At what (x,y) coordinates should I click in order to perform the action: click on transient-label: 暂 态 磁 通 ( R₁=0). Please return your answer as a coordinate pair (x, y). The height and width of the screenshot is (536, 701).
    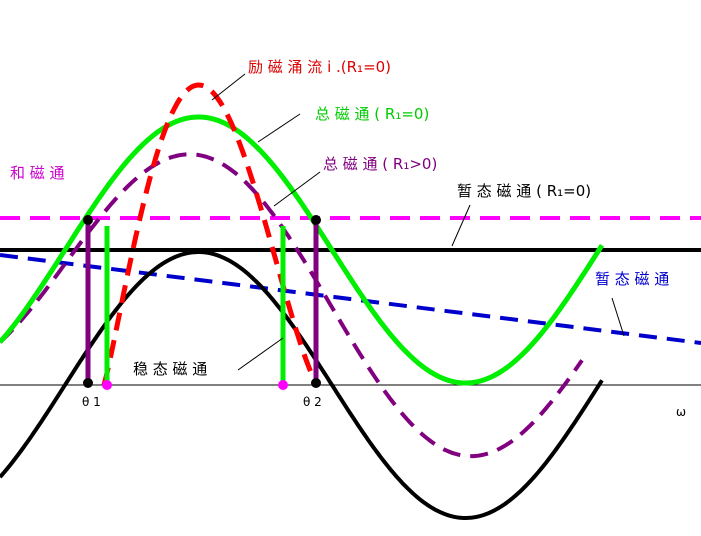
    Looking at the image, I should click on (524, 191).